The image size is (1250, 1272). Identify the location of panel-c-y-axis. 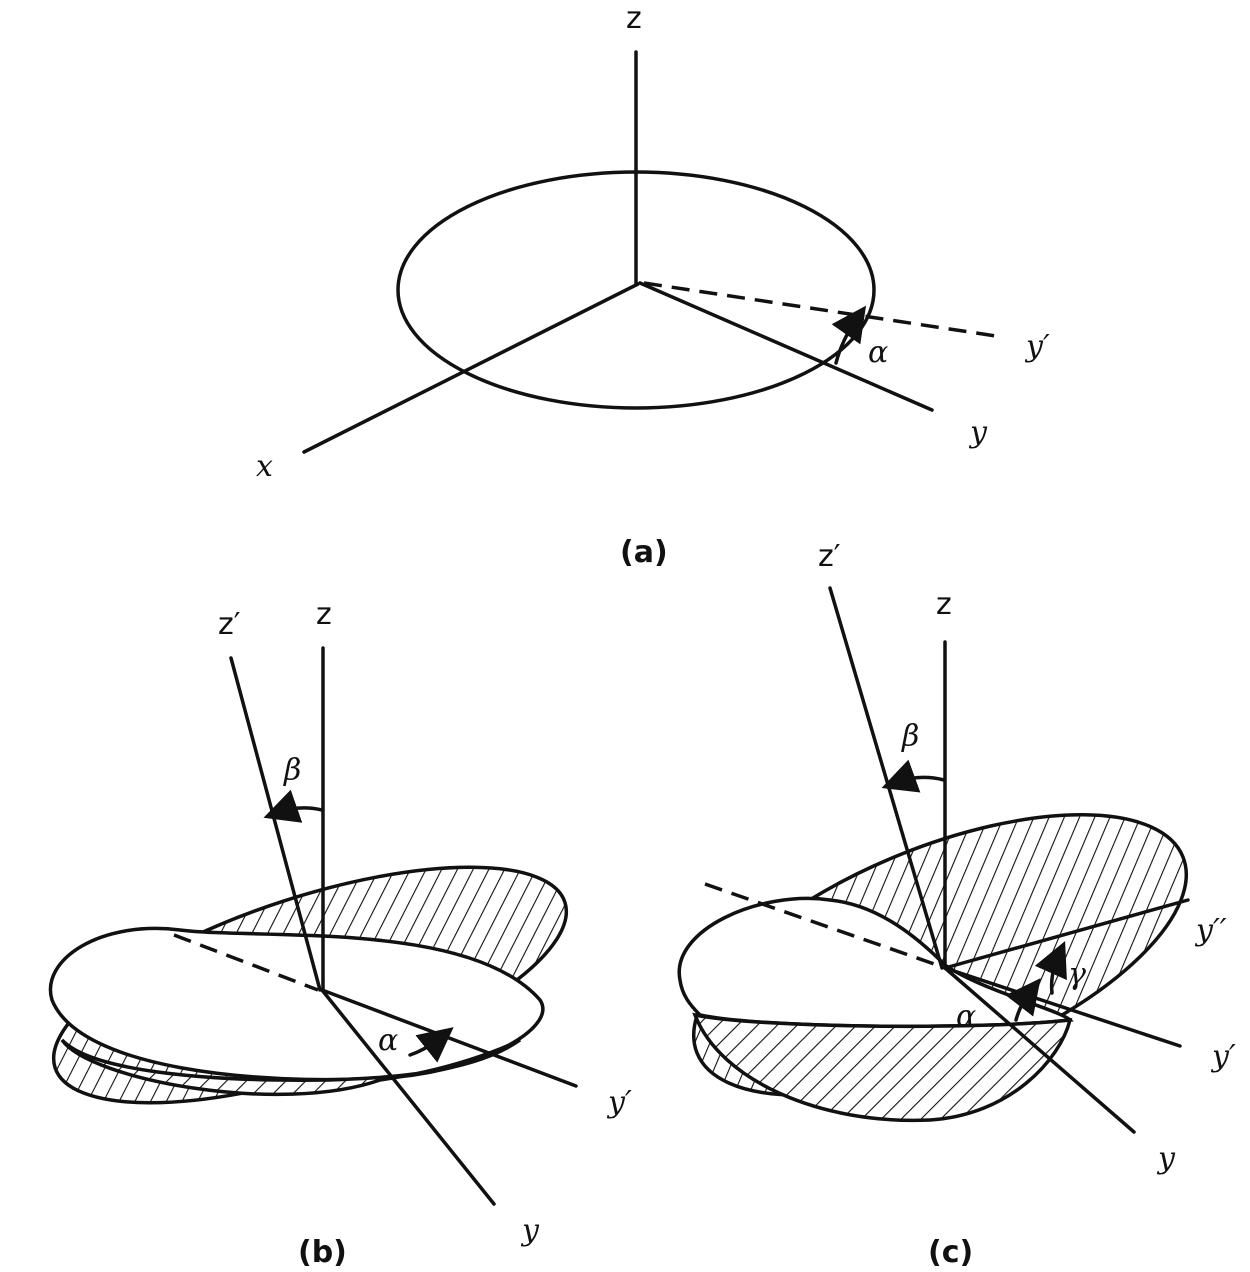
(1039, 1050).